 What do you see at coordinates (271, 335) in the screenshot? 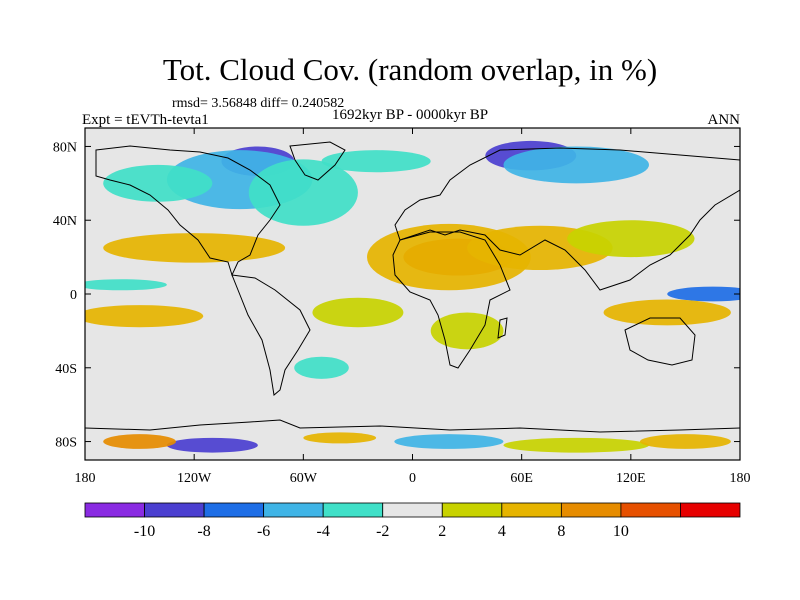
I see `coastline-south-america` at bounding box center [271, 335].